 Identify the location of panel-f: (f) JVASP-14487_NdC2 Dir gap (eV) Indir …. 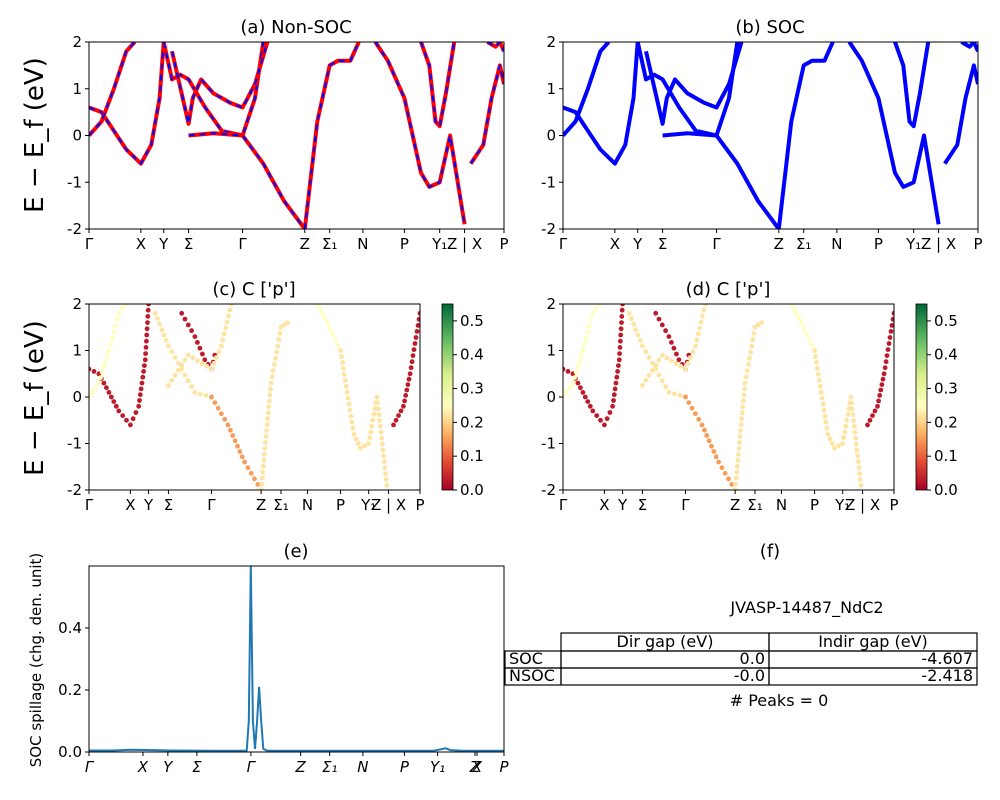
(741, 625).